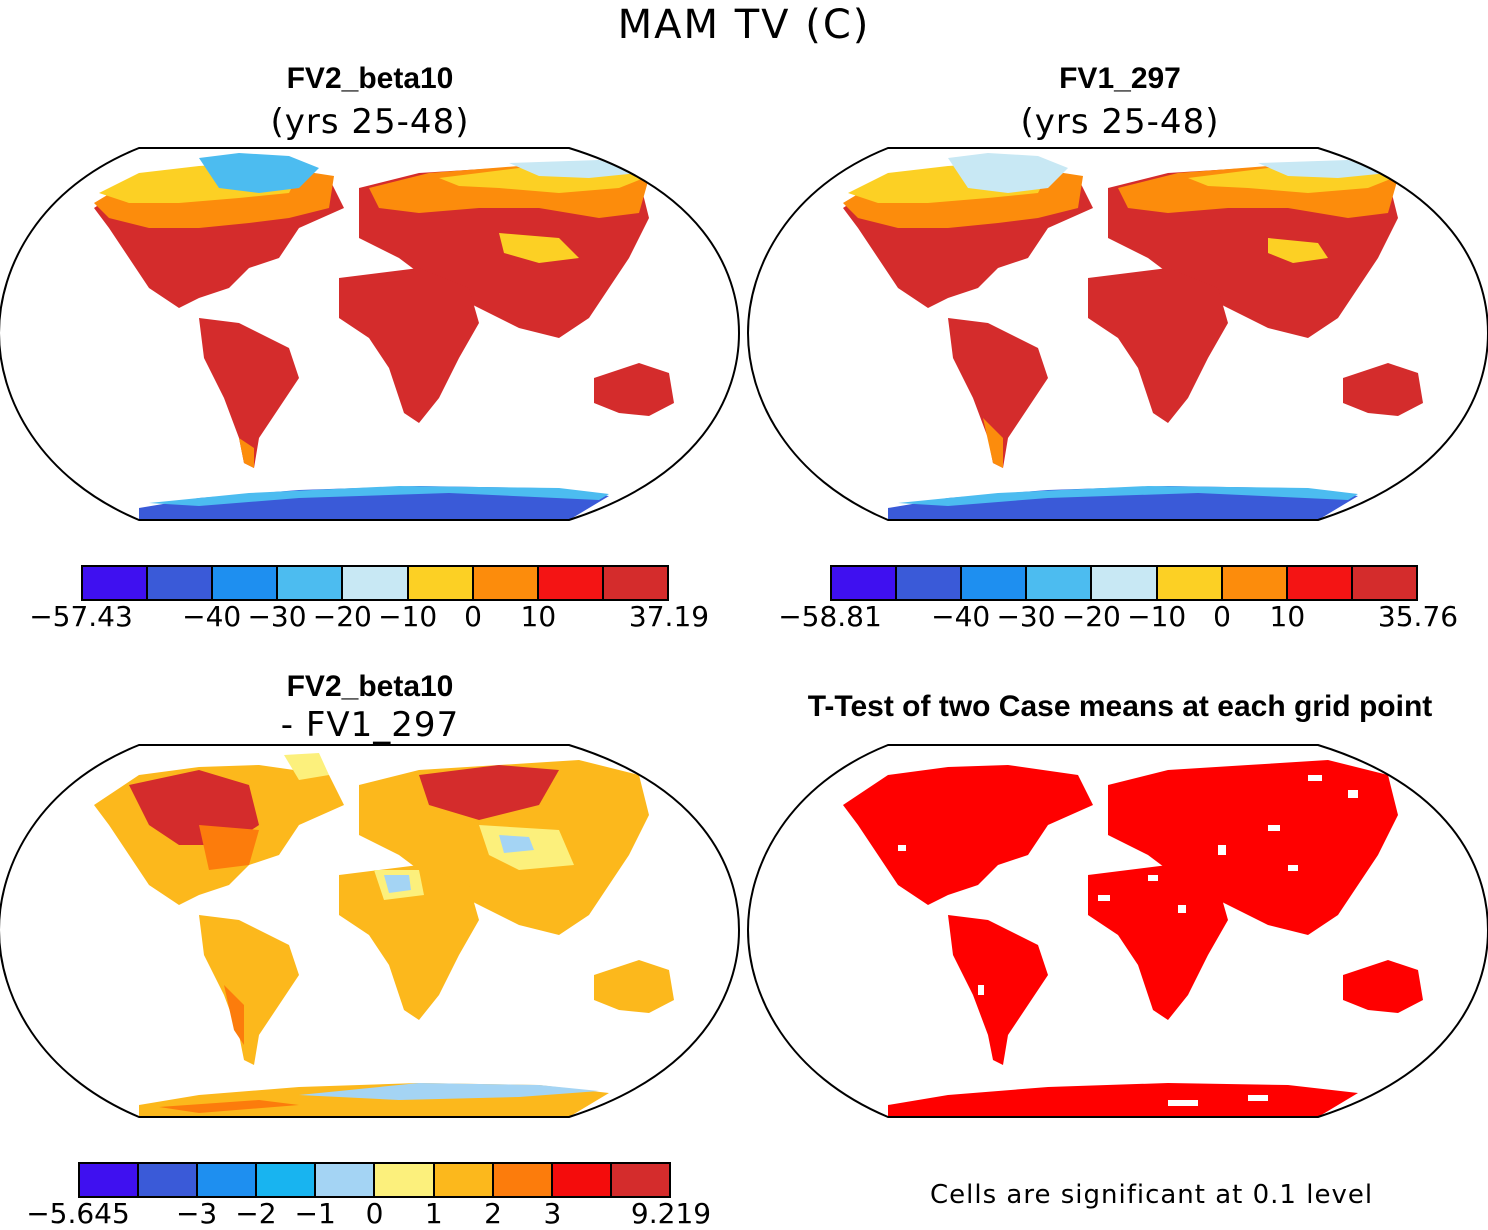 The width and height of the screenshot is (1488, 1230). What do you see at coordinates (196, 1213) in the screenshot?
I see `colorbar-tick-label: −3` at bounding box center [196, 1213].